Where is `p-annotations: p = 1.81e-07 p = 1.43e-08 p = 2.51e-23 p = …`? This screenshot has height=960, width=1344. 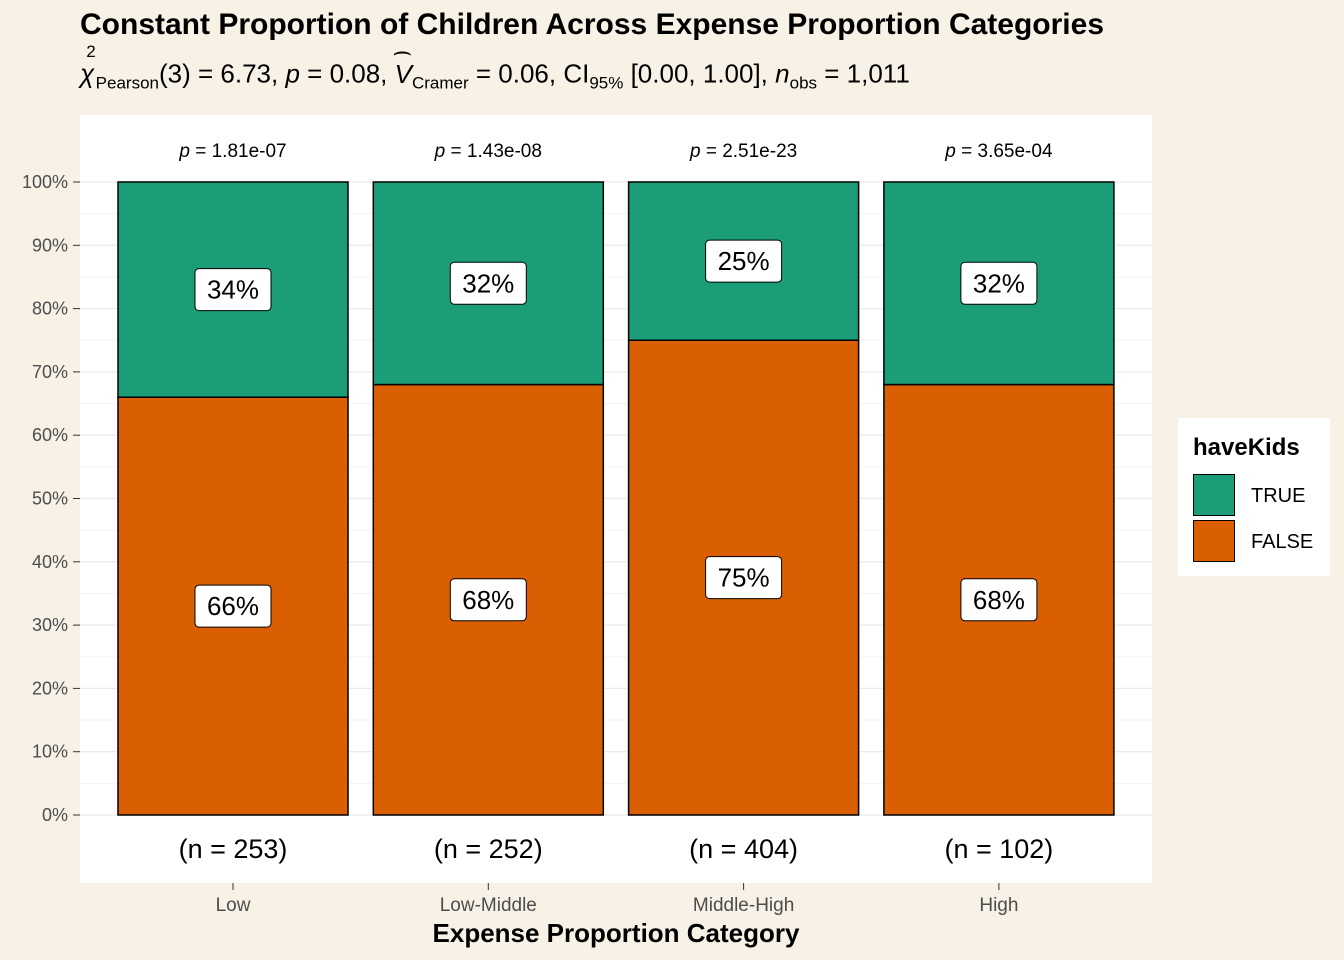
p-annotations: p = 1.81e-07 p = 1.43e-08 p = 2.51e-23 p = … is located at coordinates (615, 151).